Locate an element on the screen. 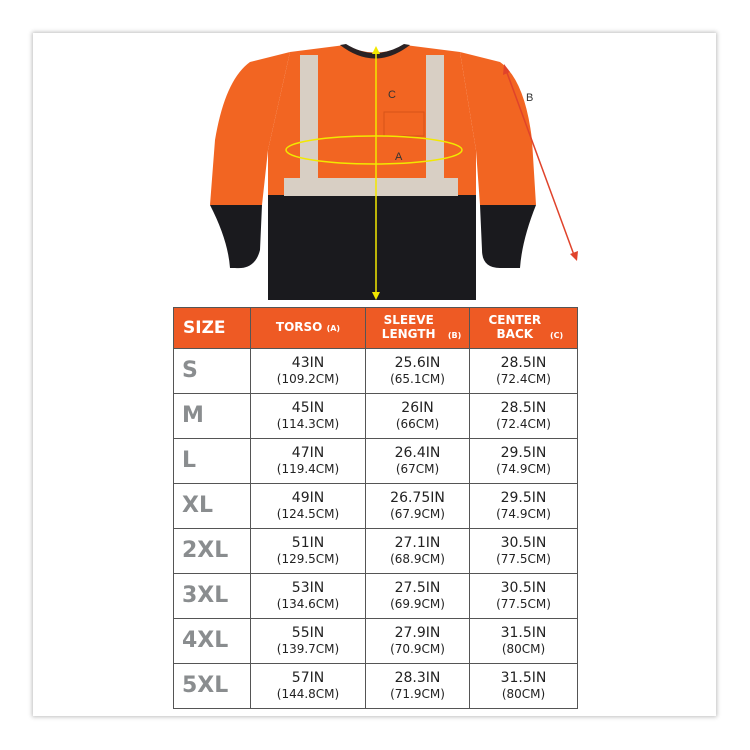 This screenshot has width=750, height=750. header-label: SIZE is located at coordinates (204, 328).